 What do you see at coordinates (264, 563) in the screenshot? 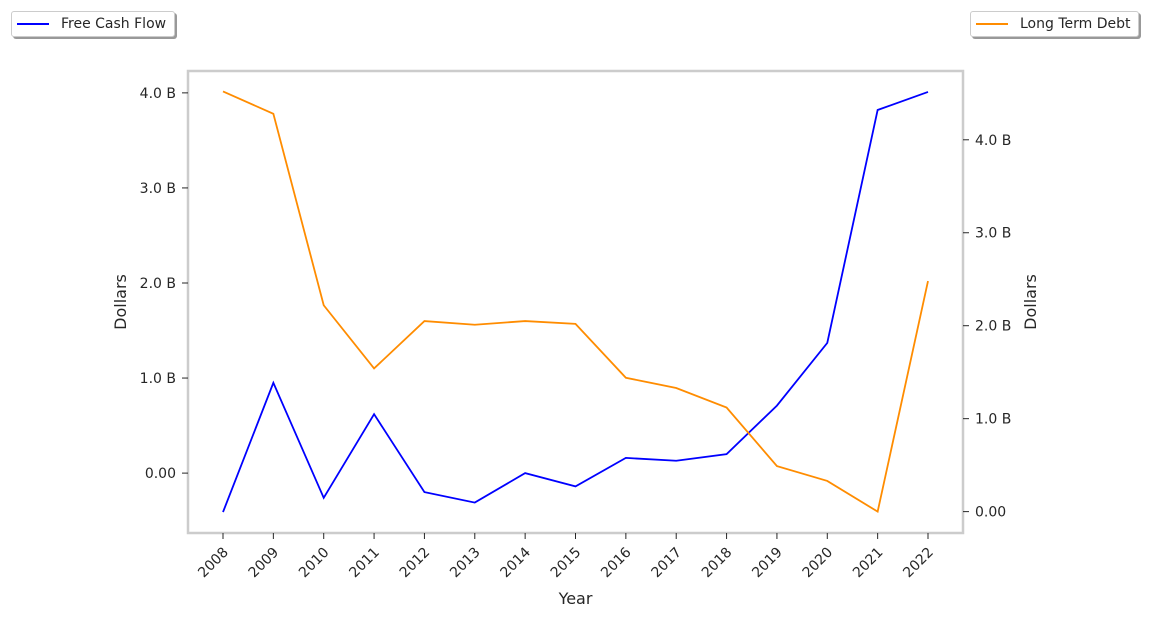
I see `x-tick-label: 2009` at bounding box center [264, 563].